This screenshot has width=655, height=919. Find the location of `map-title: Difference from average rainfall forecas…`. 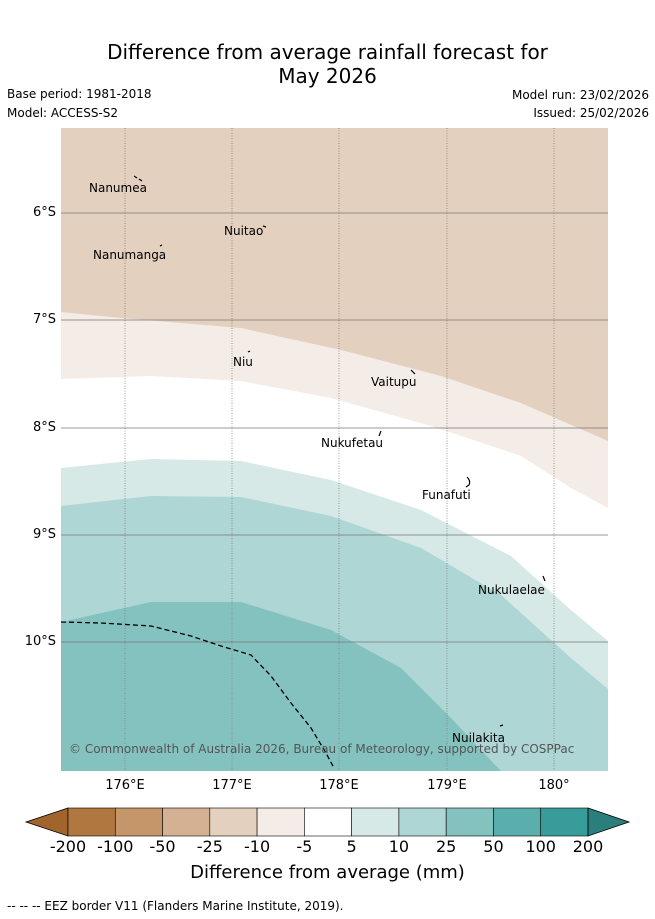

map-title: Difference from average rainfall forecas… is located at coordinates (327, 64).